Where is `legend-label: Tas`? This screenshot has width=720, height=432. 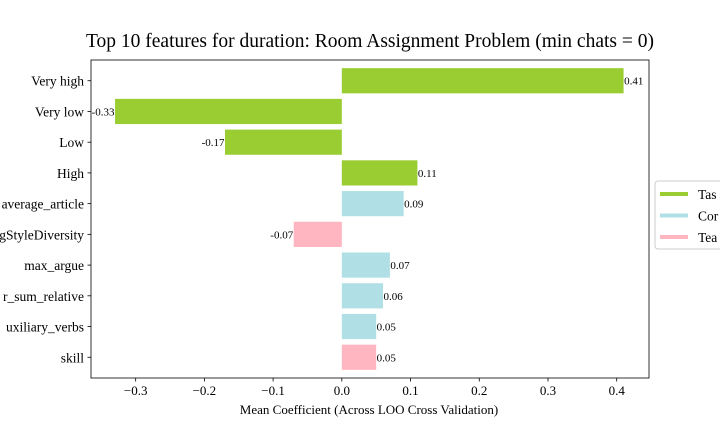 legend-label: Tas is located at coordinates (707, 194).